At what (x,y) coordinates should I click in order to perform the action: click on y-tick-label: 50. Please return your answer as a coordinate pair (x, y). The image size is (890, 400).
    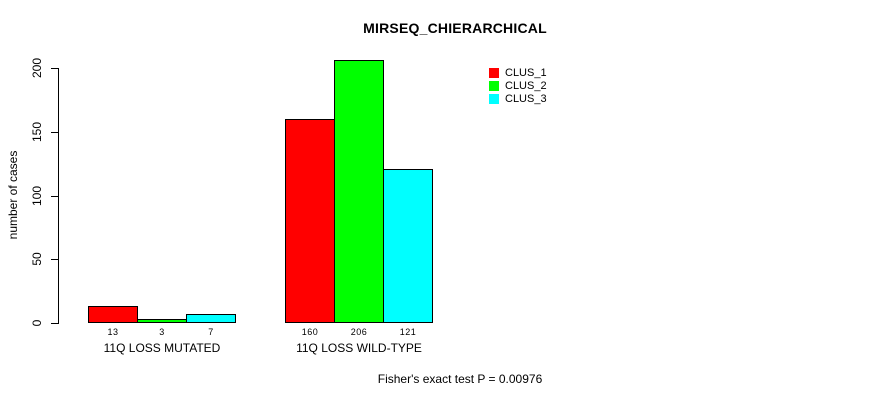
    Looking at the image, I should click on (37, 259).